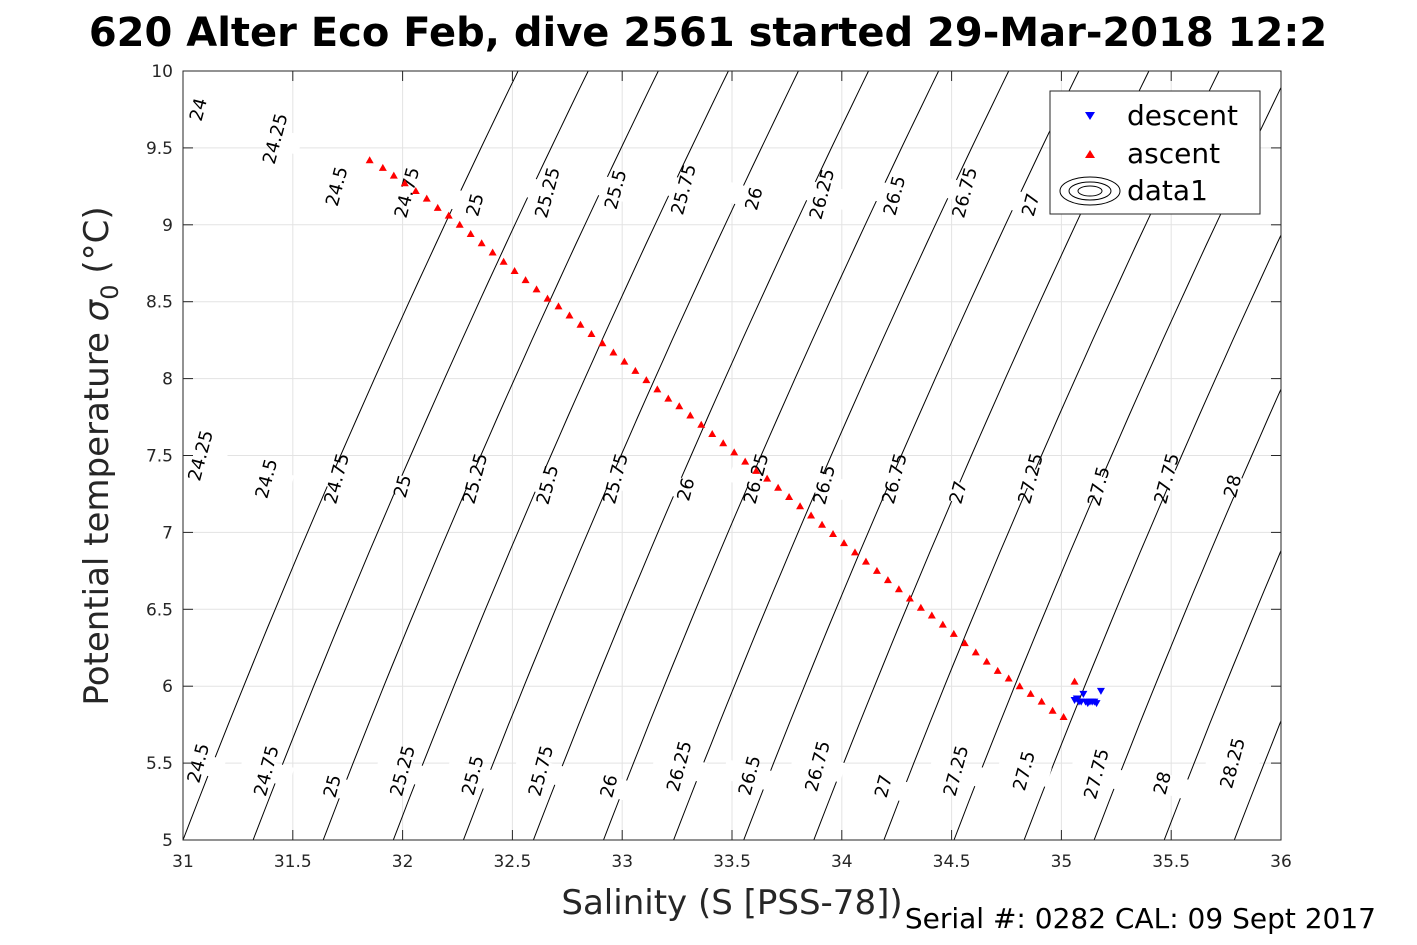 Image resolution: width=1417 pixels, height=945 pixels. What do you see at coordinates (731, 903) in the screenshot?
I see `x-axis-label: Salinity (S [PSS-78])` at bounding box center [731, 903].